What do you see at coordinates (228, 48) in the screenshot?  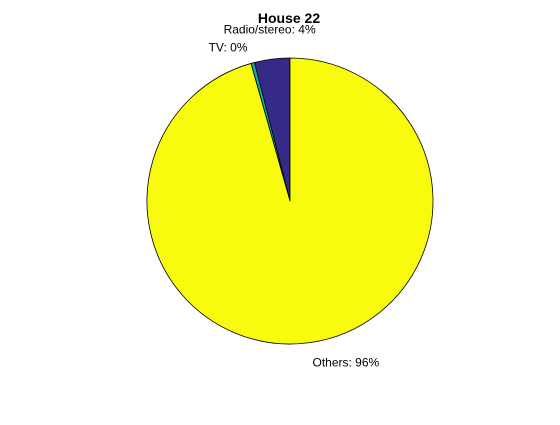 I see `pie-label-tv: TV: 0%` at bounding box center [228, 48].